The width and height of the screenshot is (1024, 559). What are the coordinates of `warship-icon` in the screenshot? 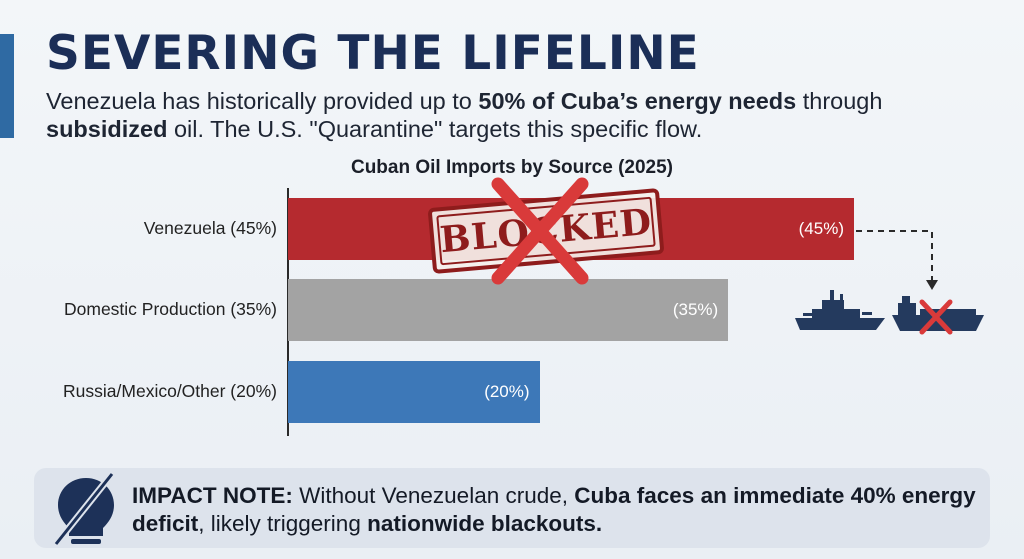 It's located at (840, 310).